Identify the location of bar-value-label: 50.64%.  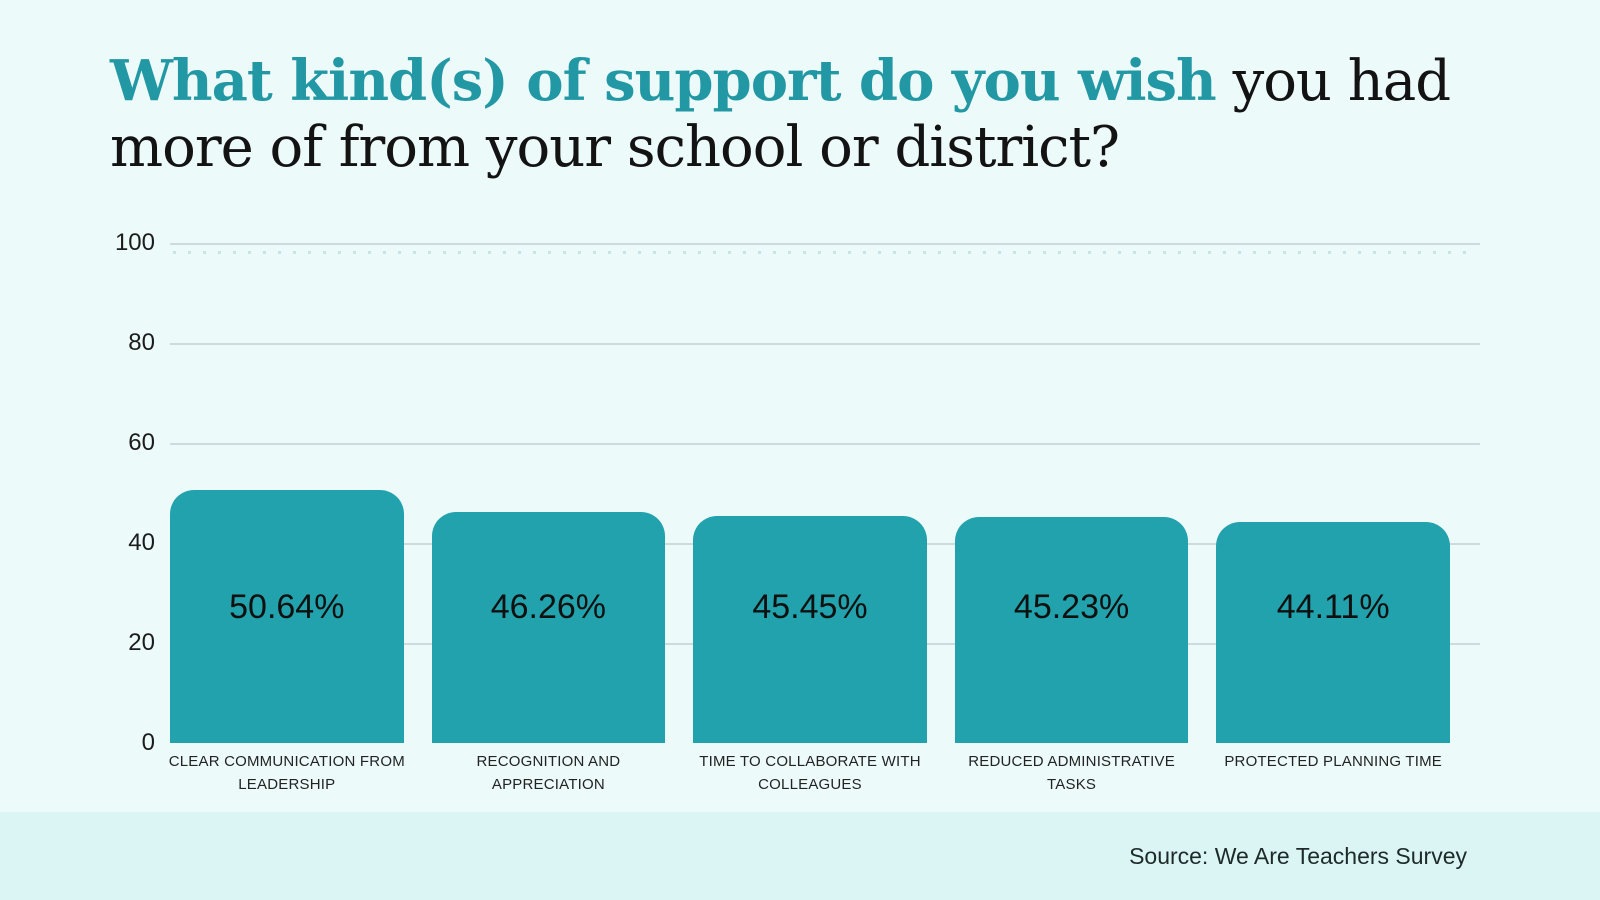
(287, 607).